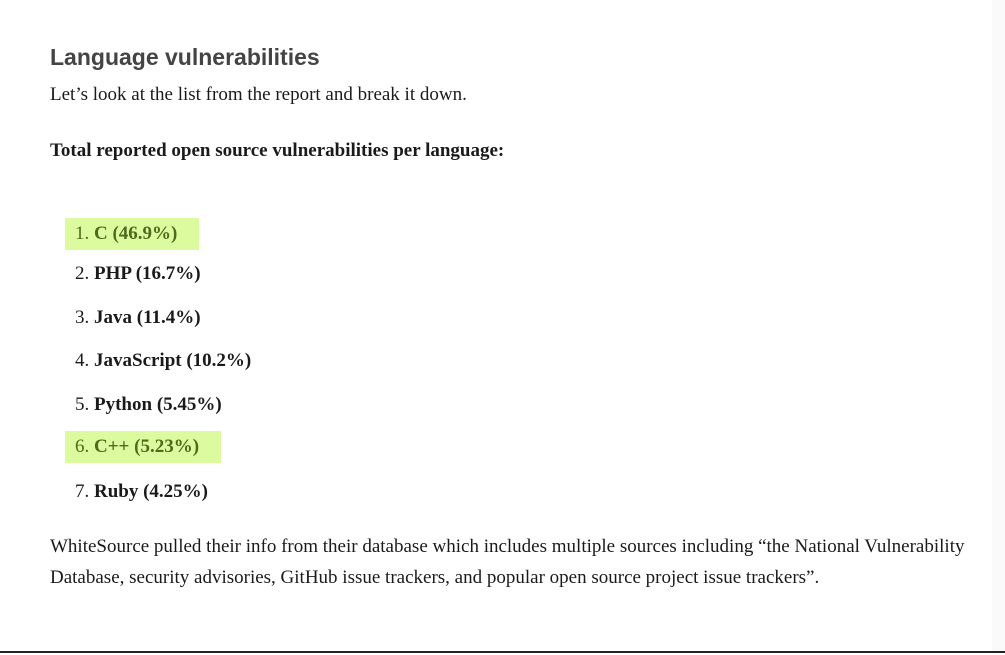 This screenshot has width=1005, height=655. I want to click on right-margin, so click(998, 326).